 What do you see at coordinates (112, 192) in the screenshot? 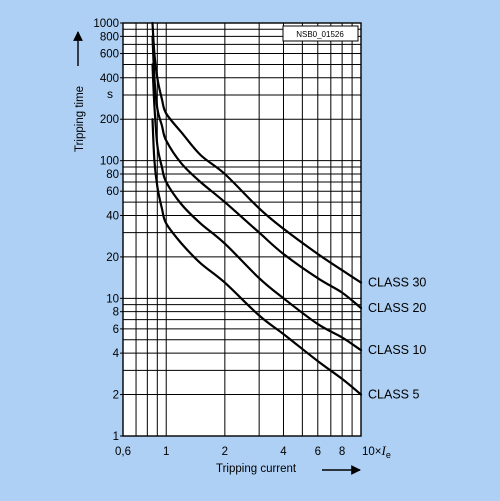
I see `y-tick-label: 60` at bounding box center [112, 192].